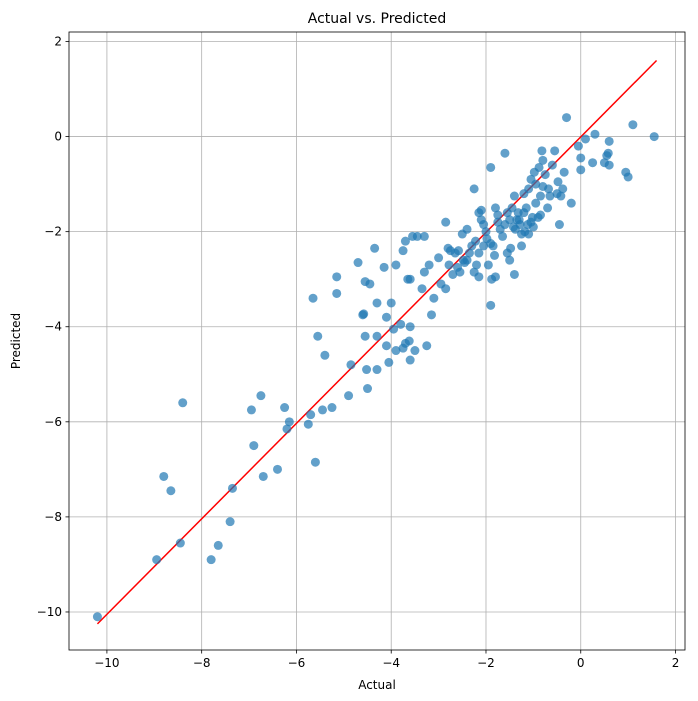 This screenshot has height=701, width=698. What do you see at coordinates (53, 327) in the screenshot?
I see `y-tick-label: −4` at bounding box center [53, 327].